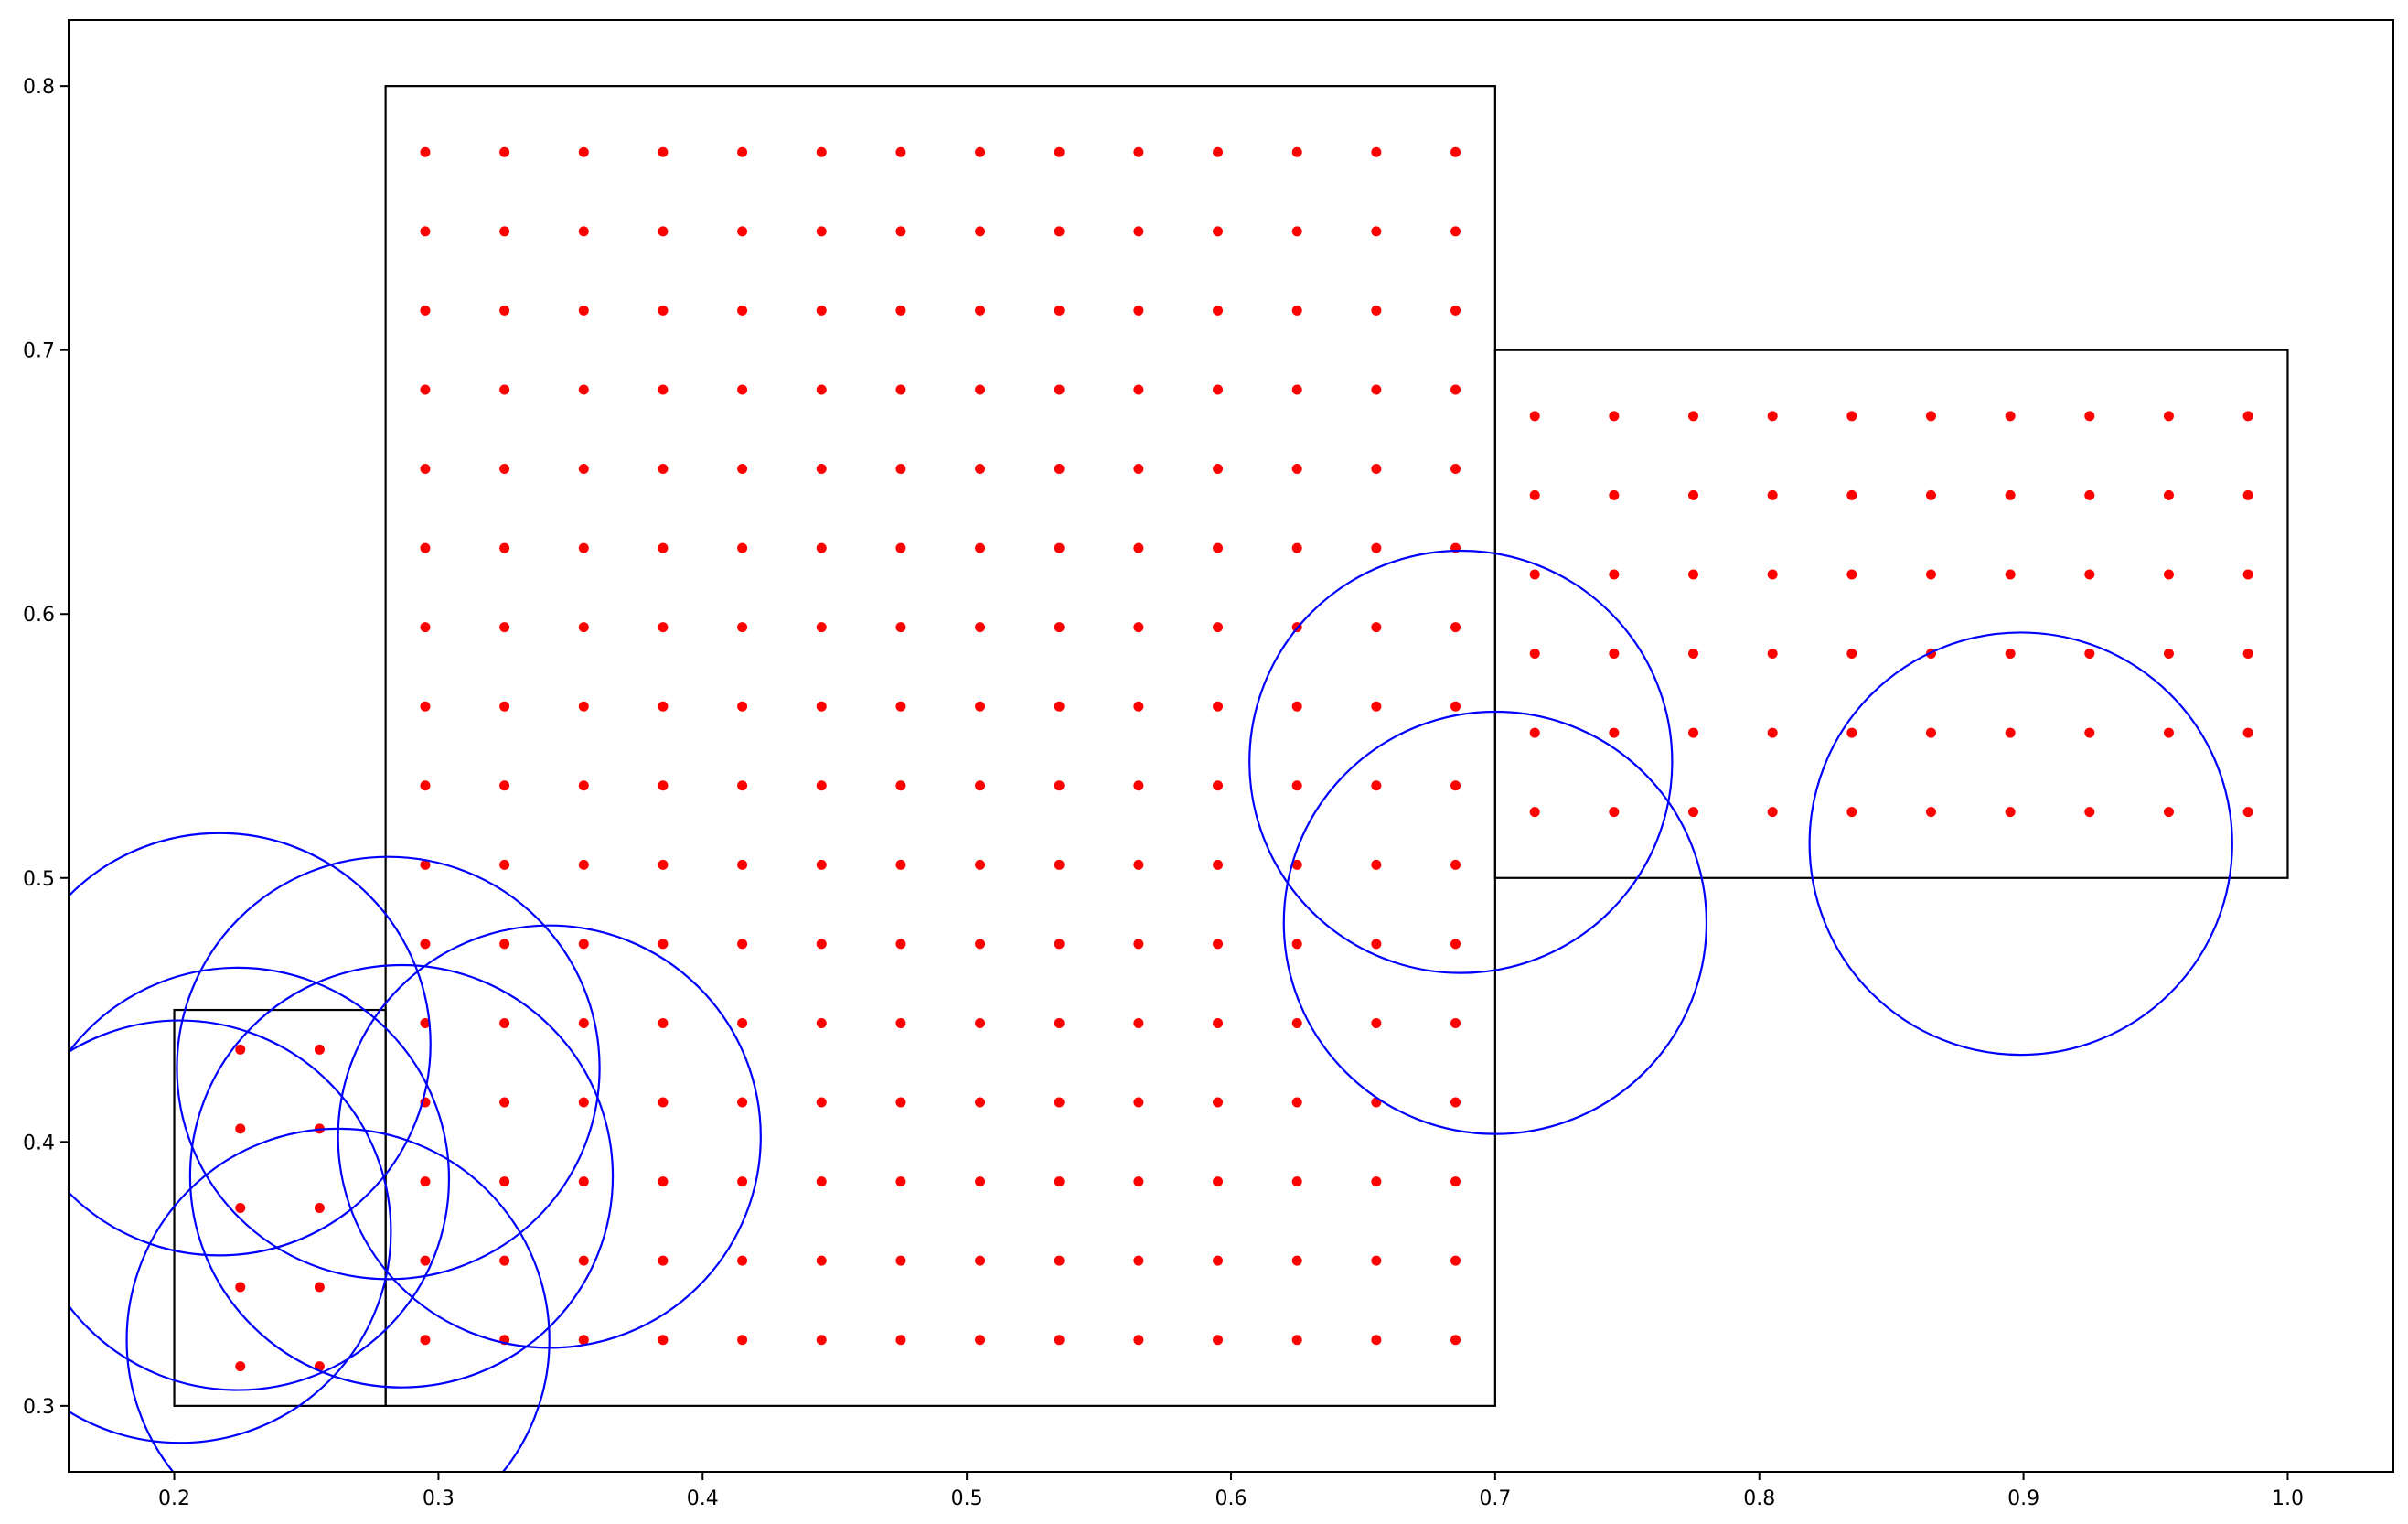  Describe the element at coordinates (39, 879) in the screenshot. I see `y-tick-label: 0.5` at that location.